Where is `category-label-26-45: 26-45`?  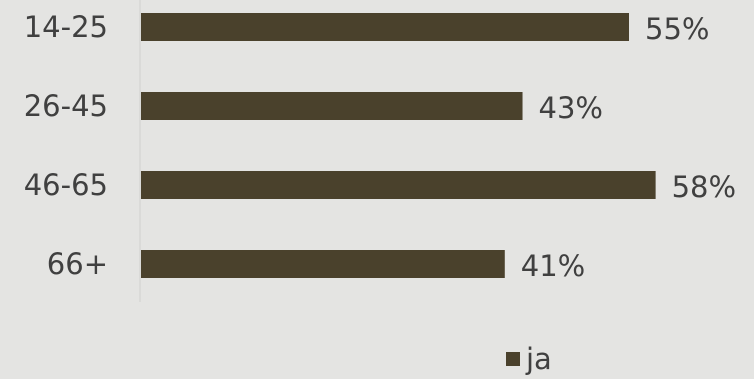
category-label-26-45: 26-45 is located at coordinates (66, 106).